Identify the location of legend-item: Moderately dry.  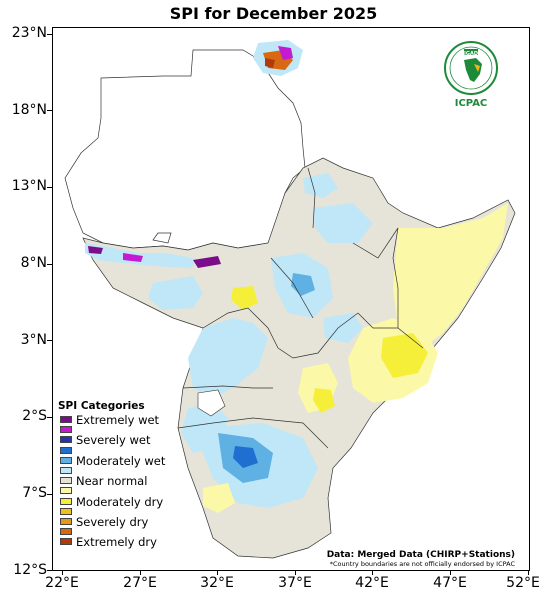
(133, 501).